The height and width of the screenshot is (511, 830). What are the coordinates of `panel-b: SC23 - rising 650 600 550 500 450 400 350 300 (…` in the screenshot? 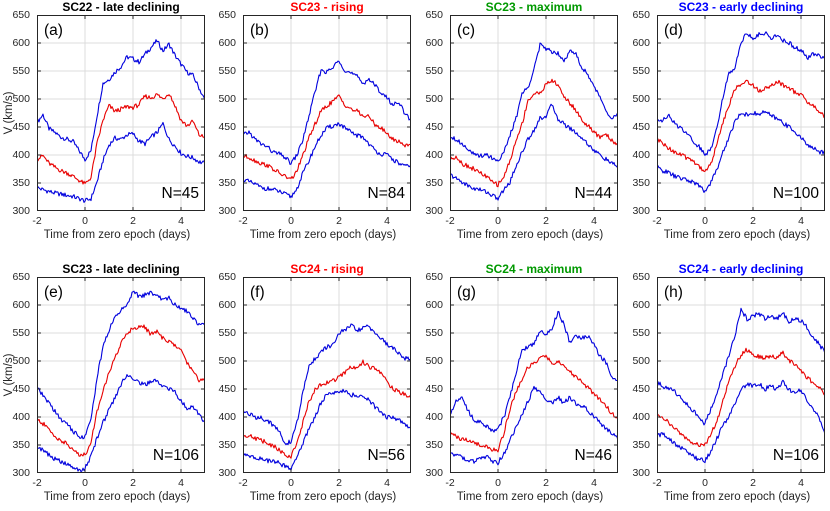 It's located at (311, 124).